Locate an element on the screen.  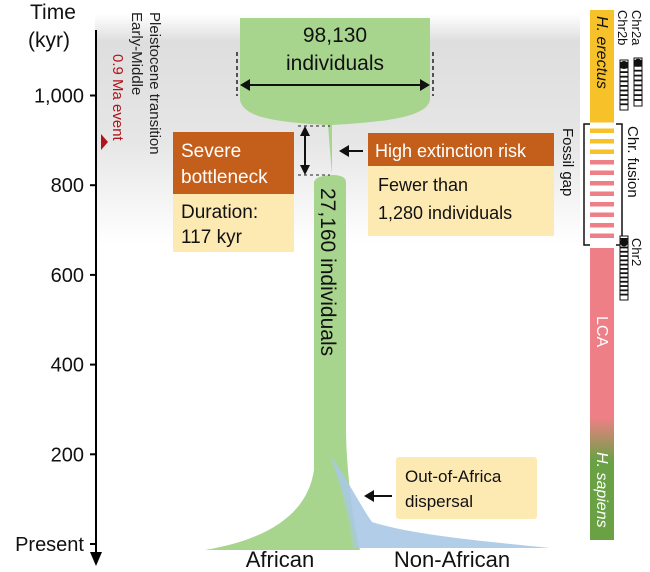
fusion-label: Chr. fusion is located at coordinates (632, 162).